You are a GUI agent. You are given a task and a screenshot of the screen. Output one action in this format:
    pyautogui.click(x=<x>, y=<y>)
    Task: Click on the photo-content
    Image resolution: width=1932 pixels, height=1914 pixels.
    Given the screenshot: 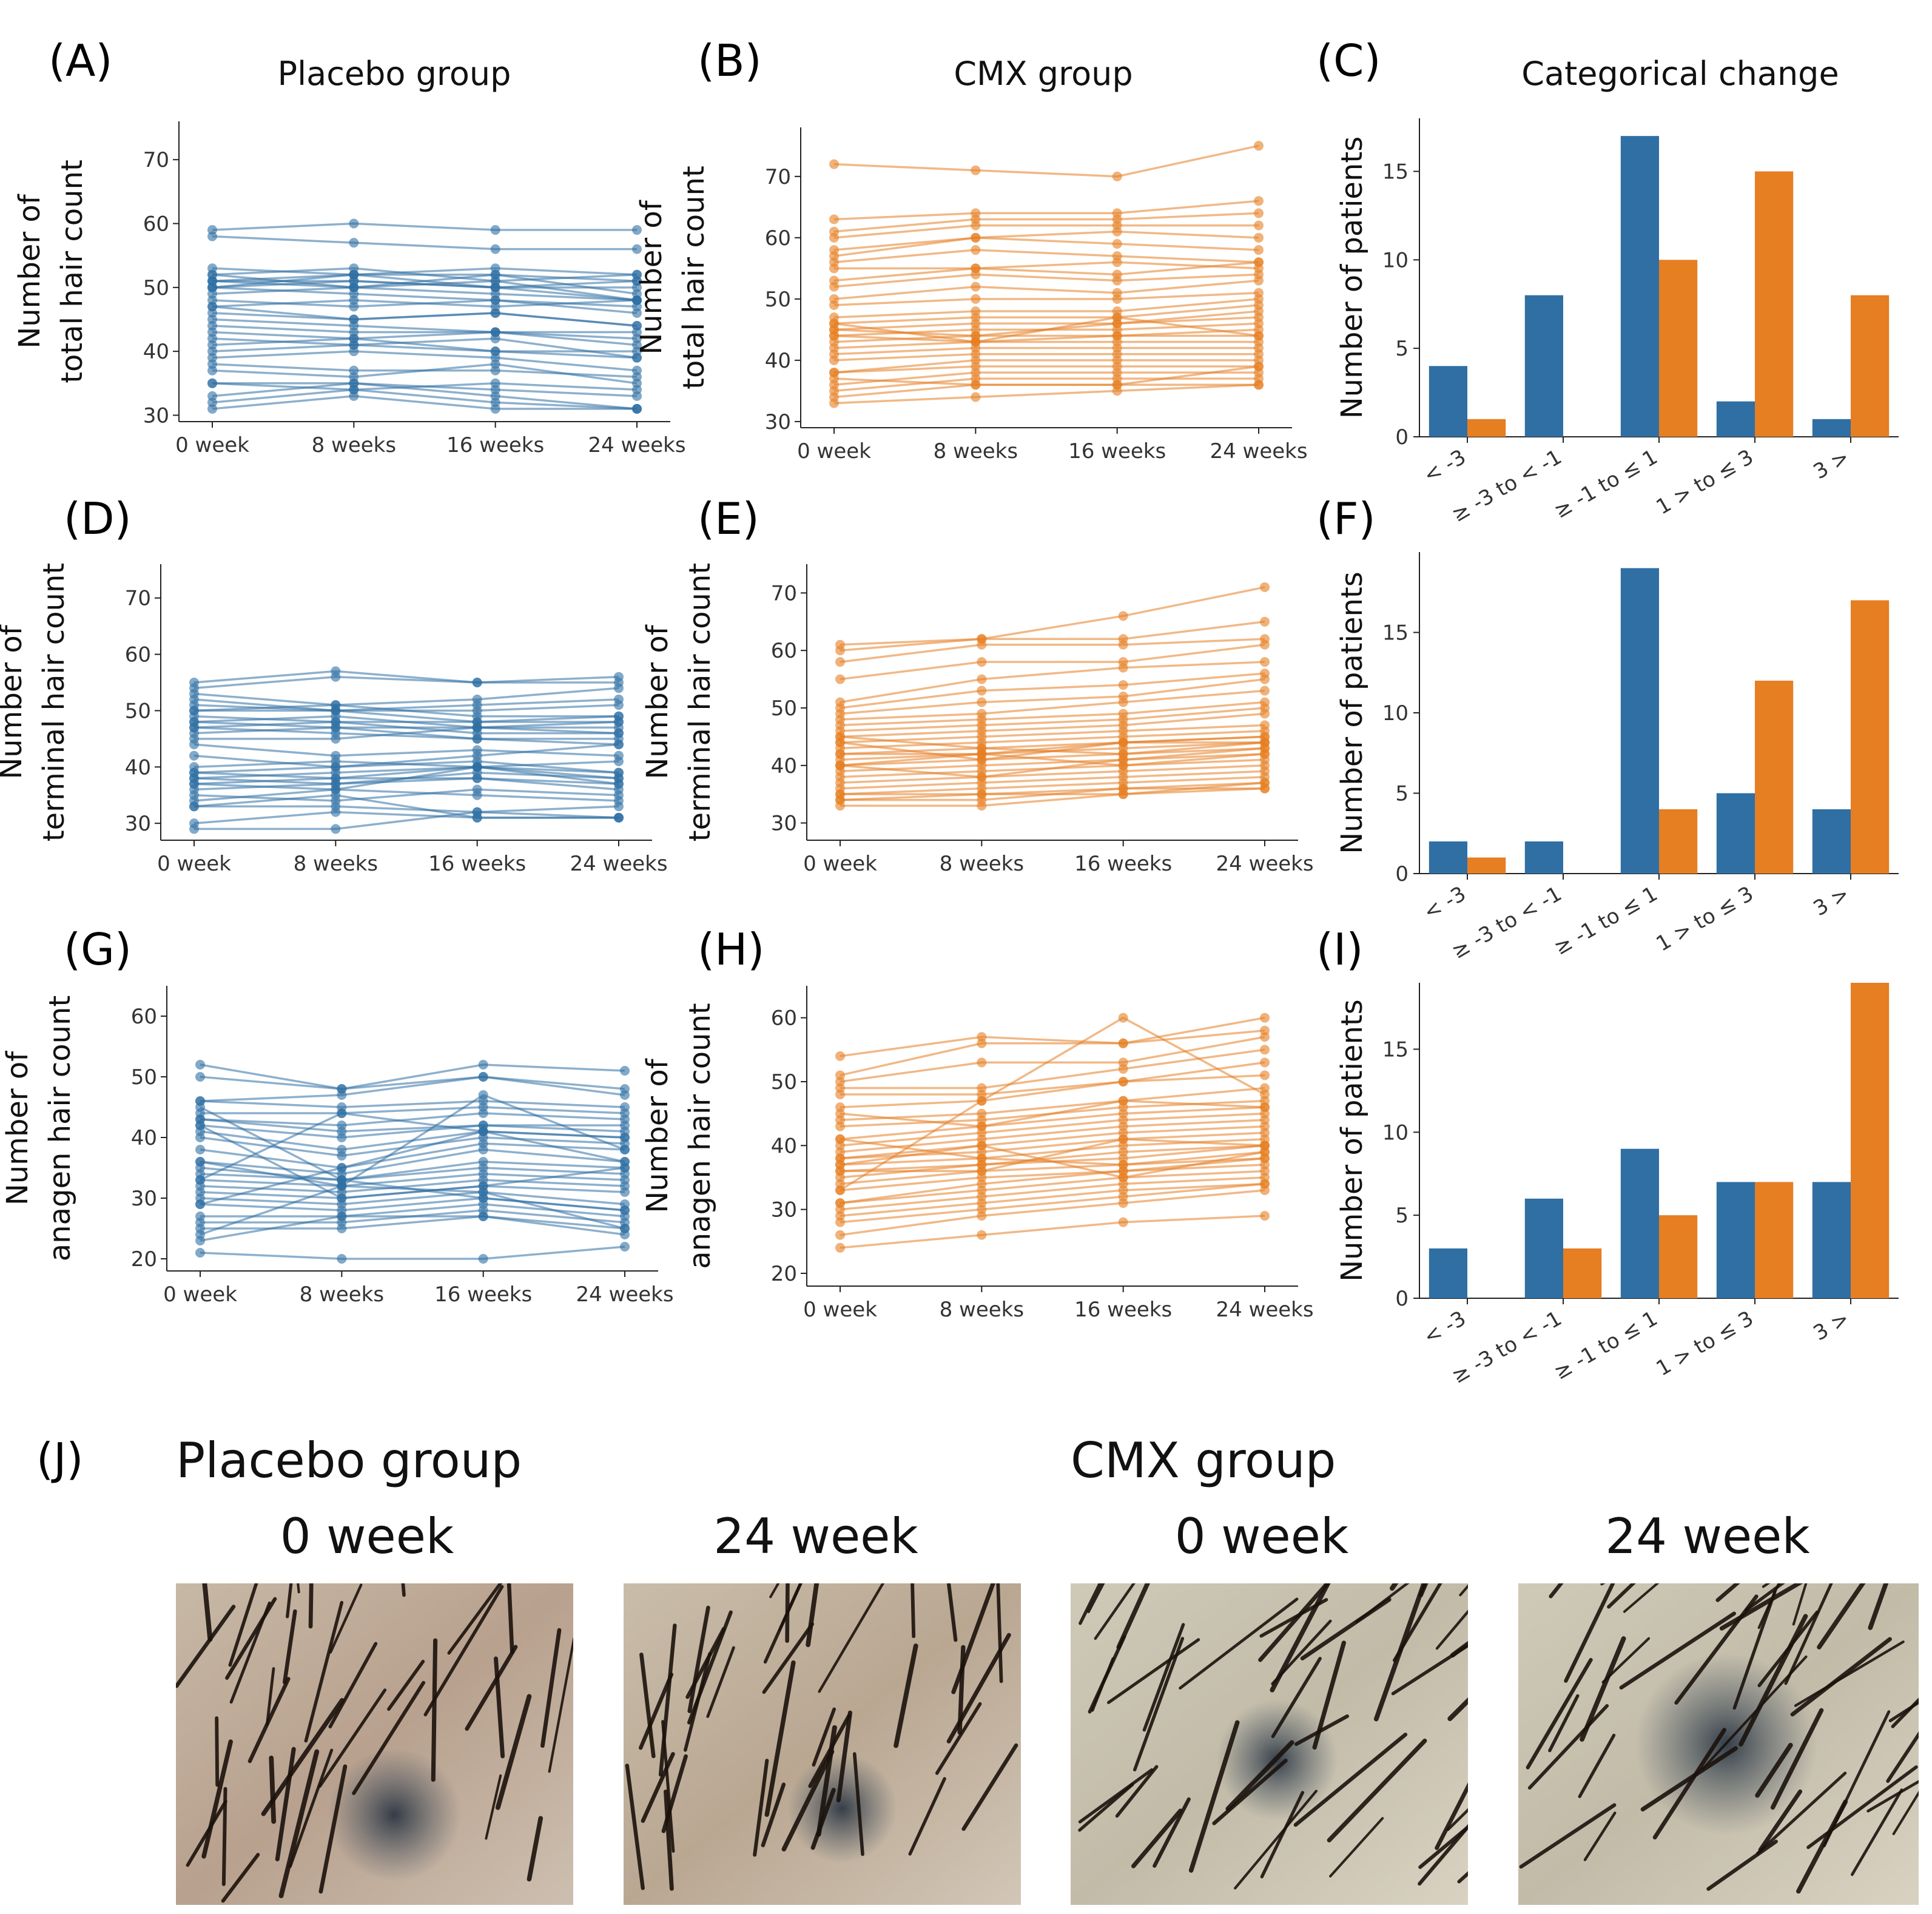 What is the action you would take?
    pyautogui.click(x=1718, y=1744)
    